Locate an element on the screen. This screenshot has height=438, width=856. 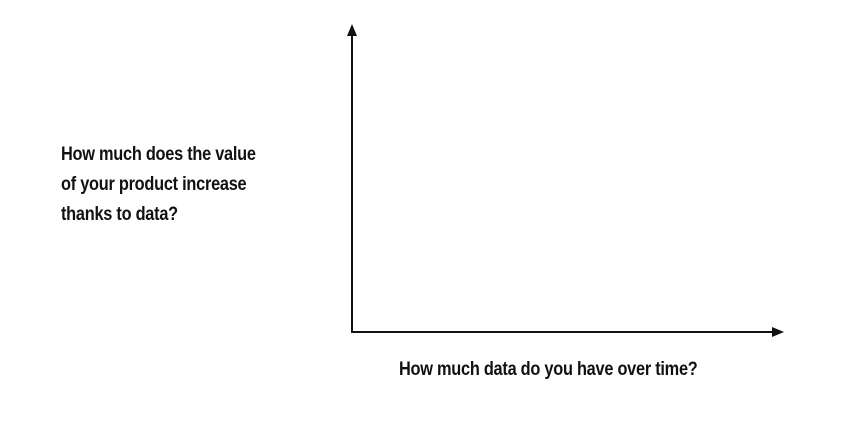
x-axis-label: How much data do you have over time? is located at coordinates (548, 369).